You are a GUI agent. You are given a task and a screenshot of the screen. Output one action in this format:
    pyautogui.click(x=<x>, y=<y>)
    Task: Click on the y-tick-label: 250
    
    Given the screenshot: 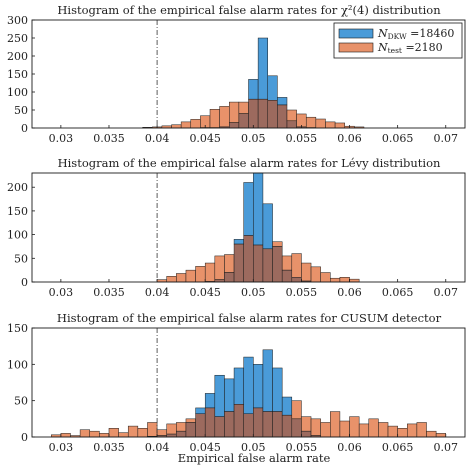 What is the action you would take?
    pyautogui.click(x=17, y=38)
    